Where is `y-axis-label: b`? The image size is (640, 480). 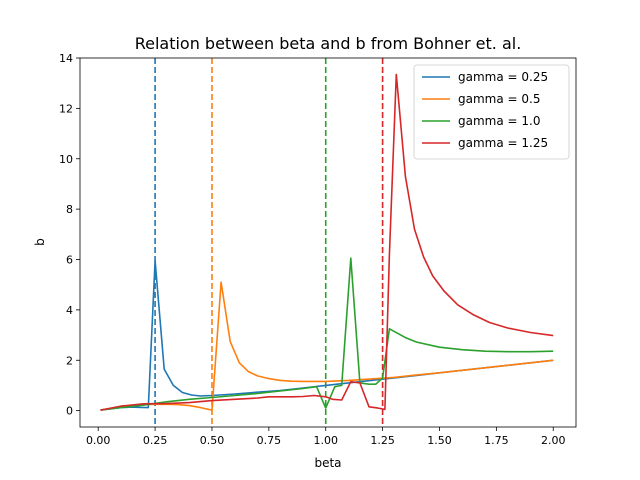
y-axis-label: b is located at coordinates (40, 242).